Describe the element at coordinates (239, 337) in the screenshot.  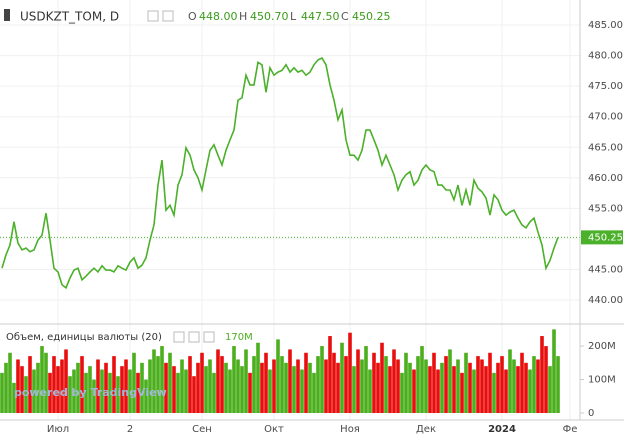
I see `volume-last: 170M` at that location.